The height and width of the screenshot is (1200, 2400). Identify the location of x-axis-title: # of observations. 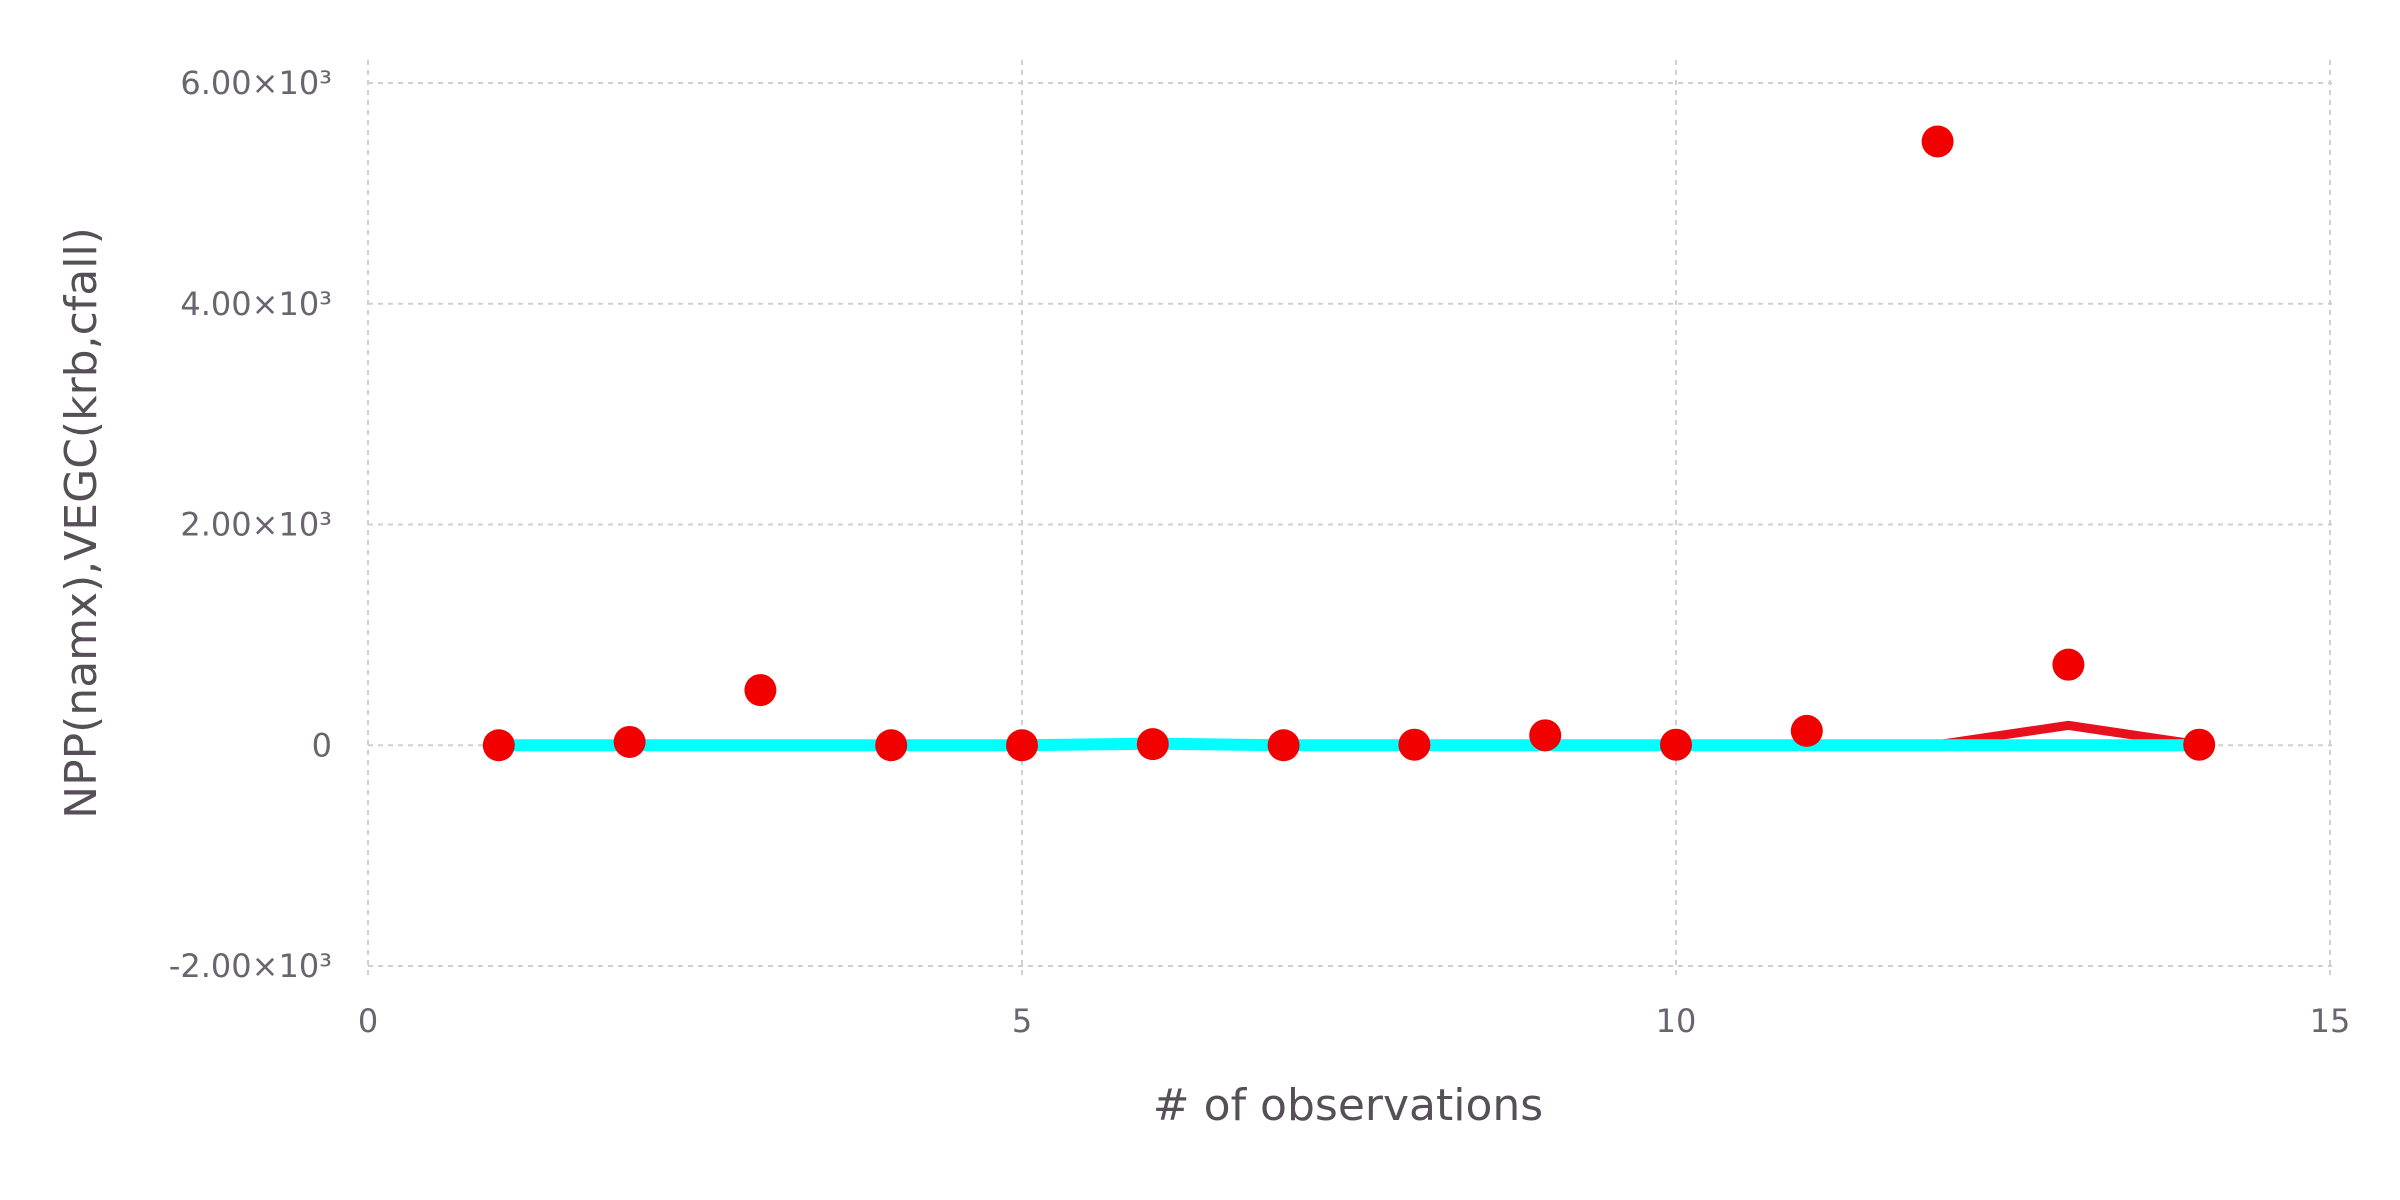
(1348, 1105).